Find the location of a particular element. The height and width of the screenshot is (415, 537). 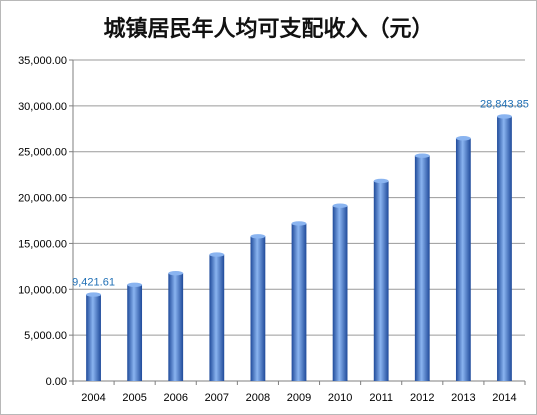

y-tick-label: 20,000.00 is located at coordinates (42, 199).